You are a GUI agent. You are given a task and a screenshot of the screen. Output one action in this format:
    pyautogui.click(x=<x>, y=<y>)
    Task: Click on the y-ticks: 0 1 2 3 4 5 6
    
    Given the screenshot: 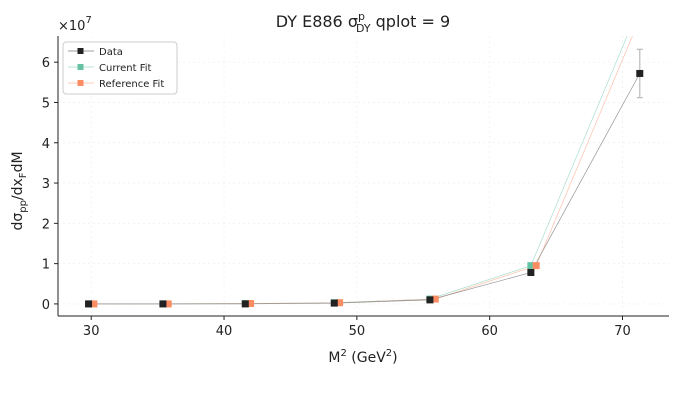 What is the action you would take?
    pyautogui.click(x=50, y=184)
    